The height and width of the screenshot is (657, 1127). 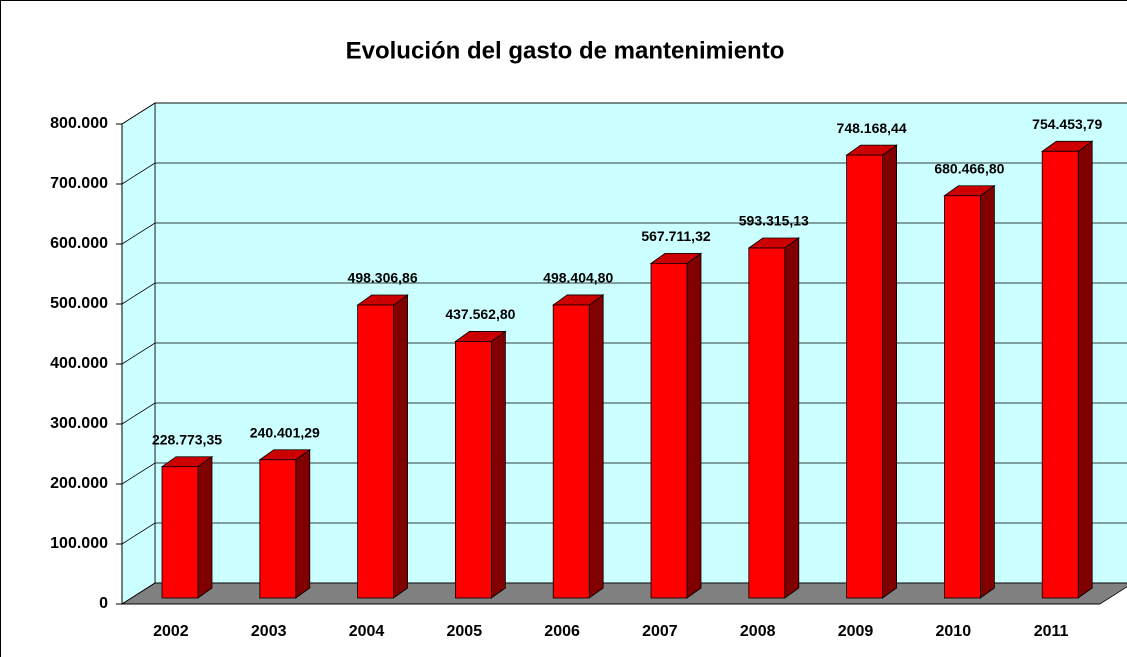 What do you see at coordinates (465, 631) in the screenshot?
I see `x-tick-label: 2005` at bounding box center [465, 631].